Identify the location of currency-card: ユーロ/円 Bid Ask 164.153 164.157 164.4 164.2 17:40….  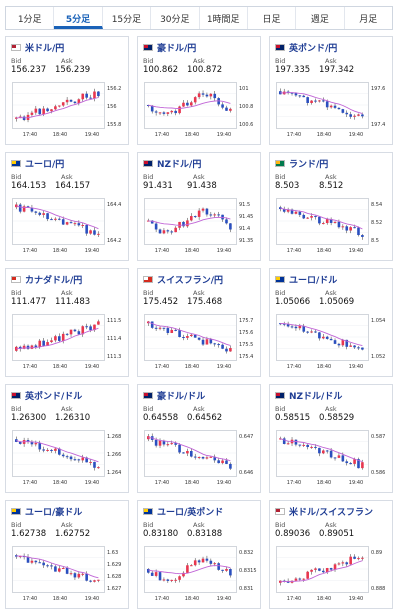
(67, 206).